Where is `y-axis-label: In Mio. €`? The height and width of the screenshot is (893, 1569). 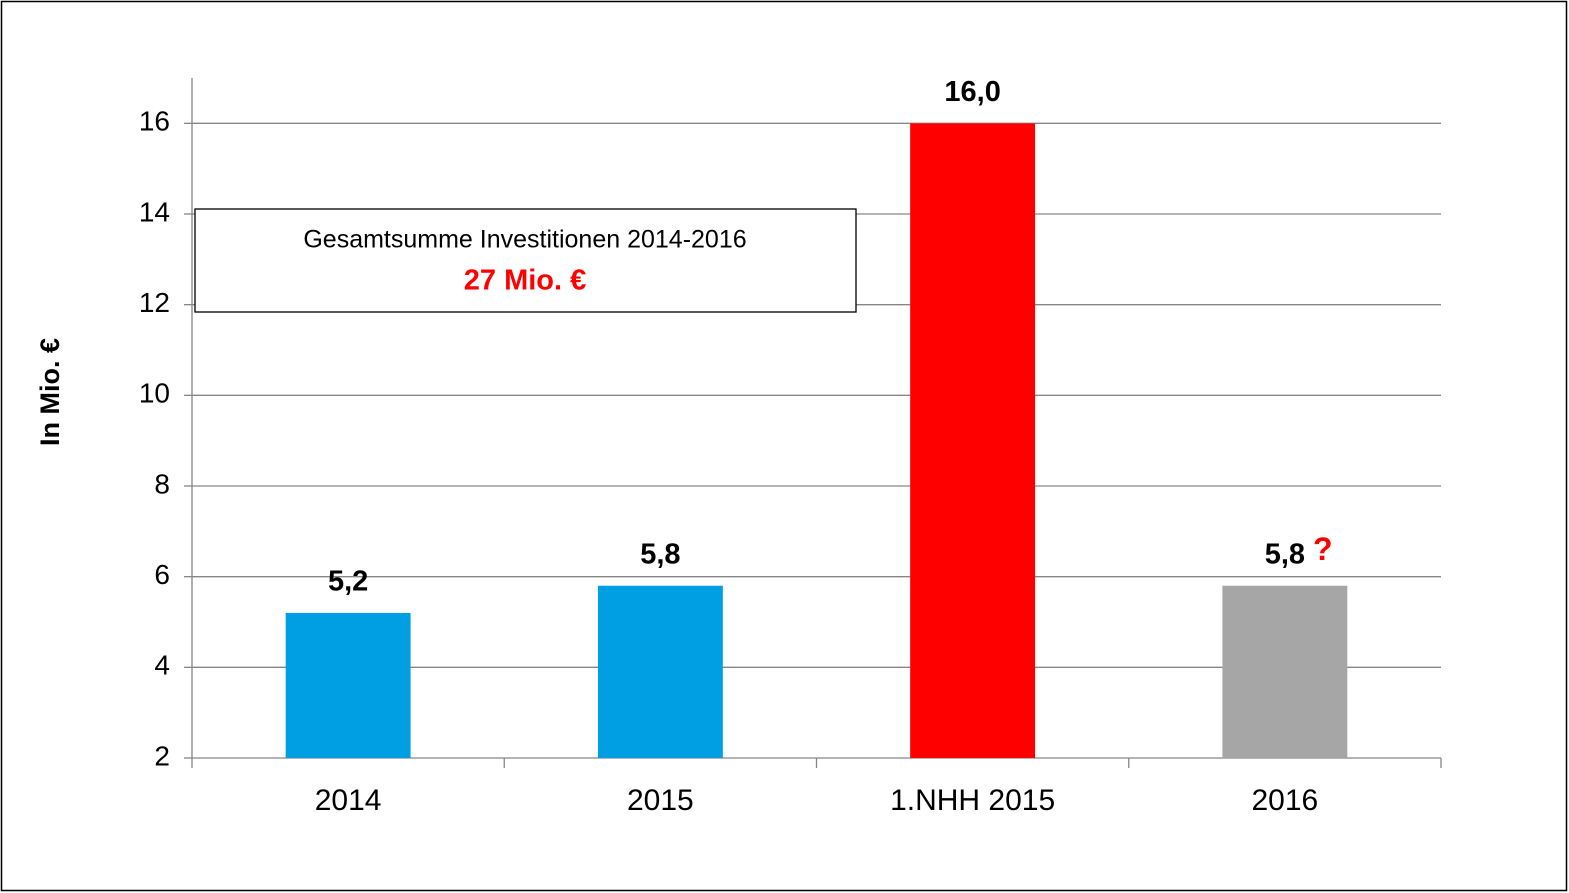
y-axis-label: In Mio. € is located at coordinates (50, 392).